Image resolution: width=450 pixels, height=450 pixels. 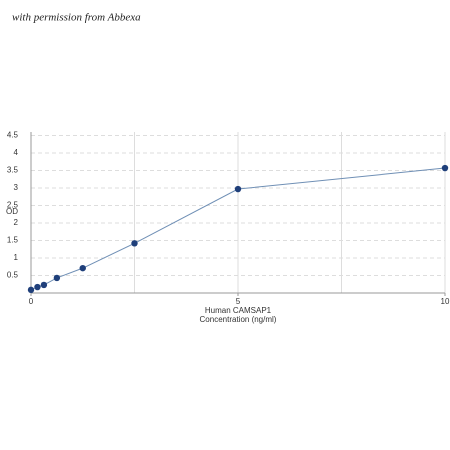 I want to click on y-tick-label: 4.5, so click(x=13, y=135).